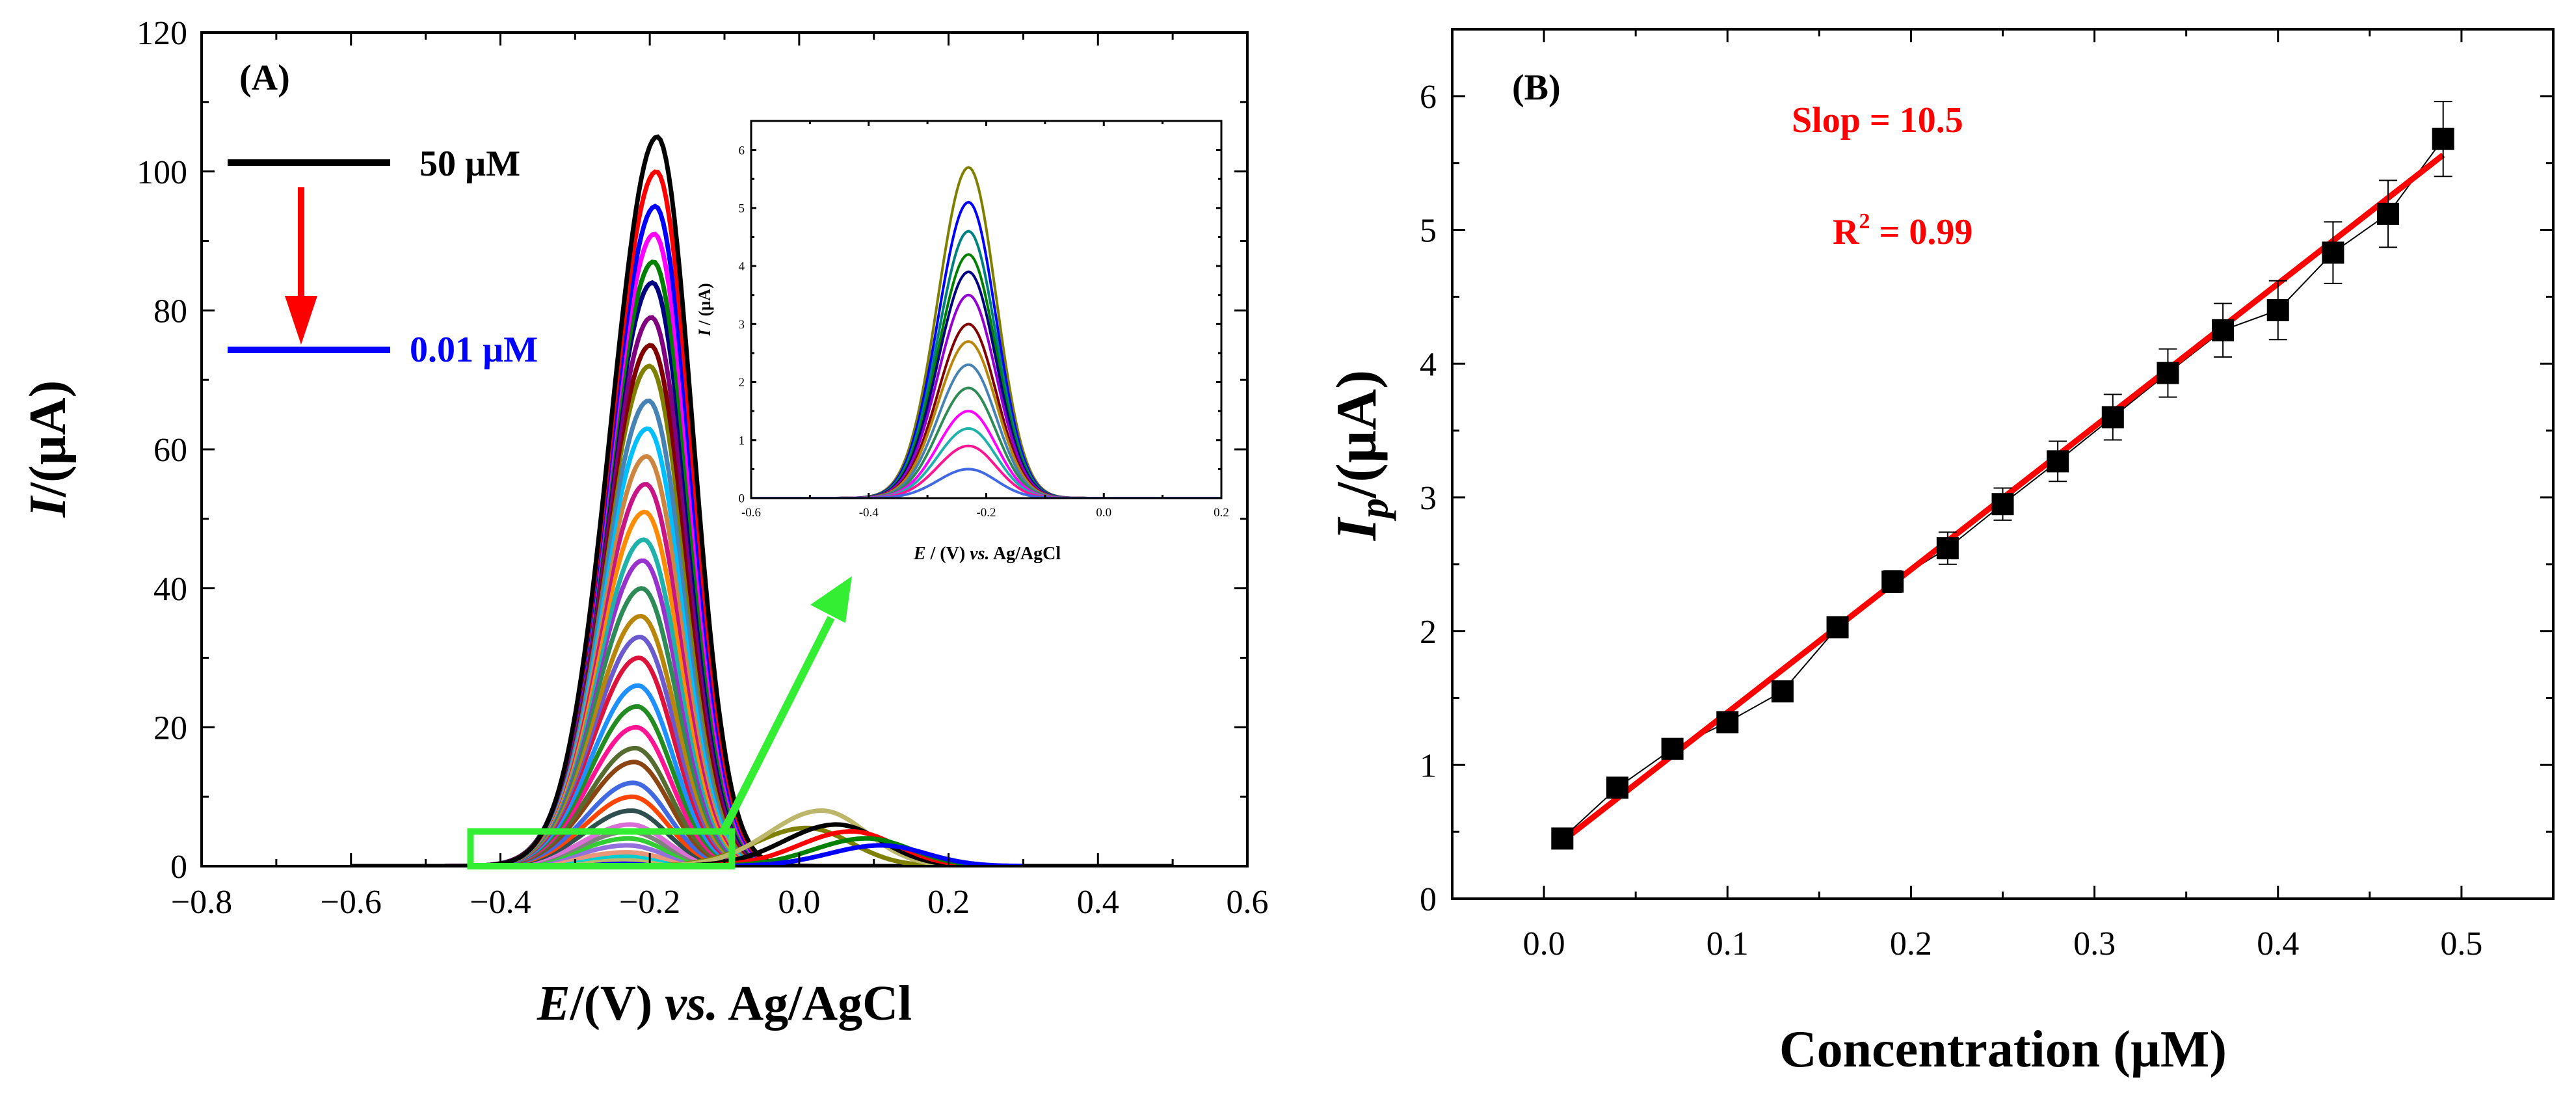 The width and height of the screenshot is (2576, 1099). I want to click on r-squared-annotation: R2 = 0.99, so click(1902, 230).